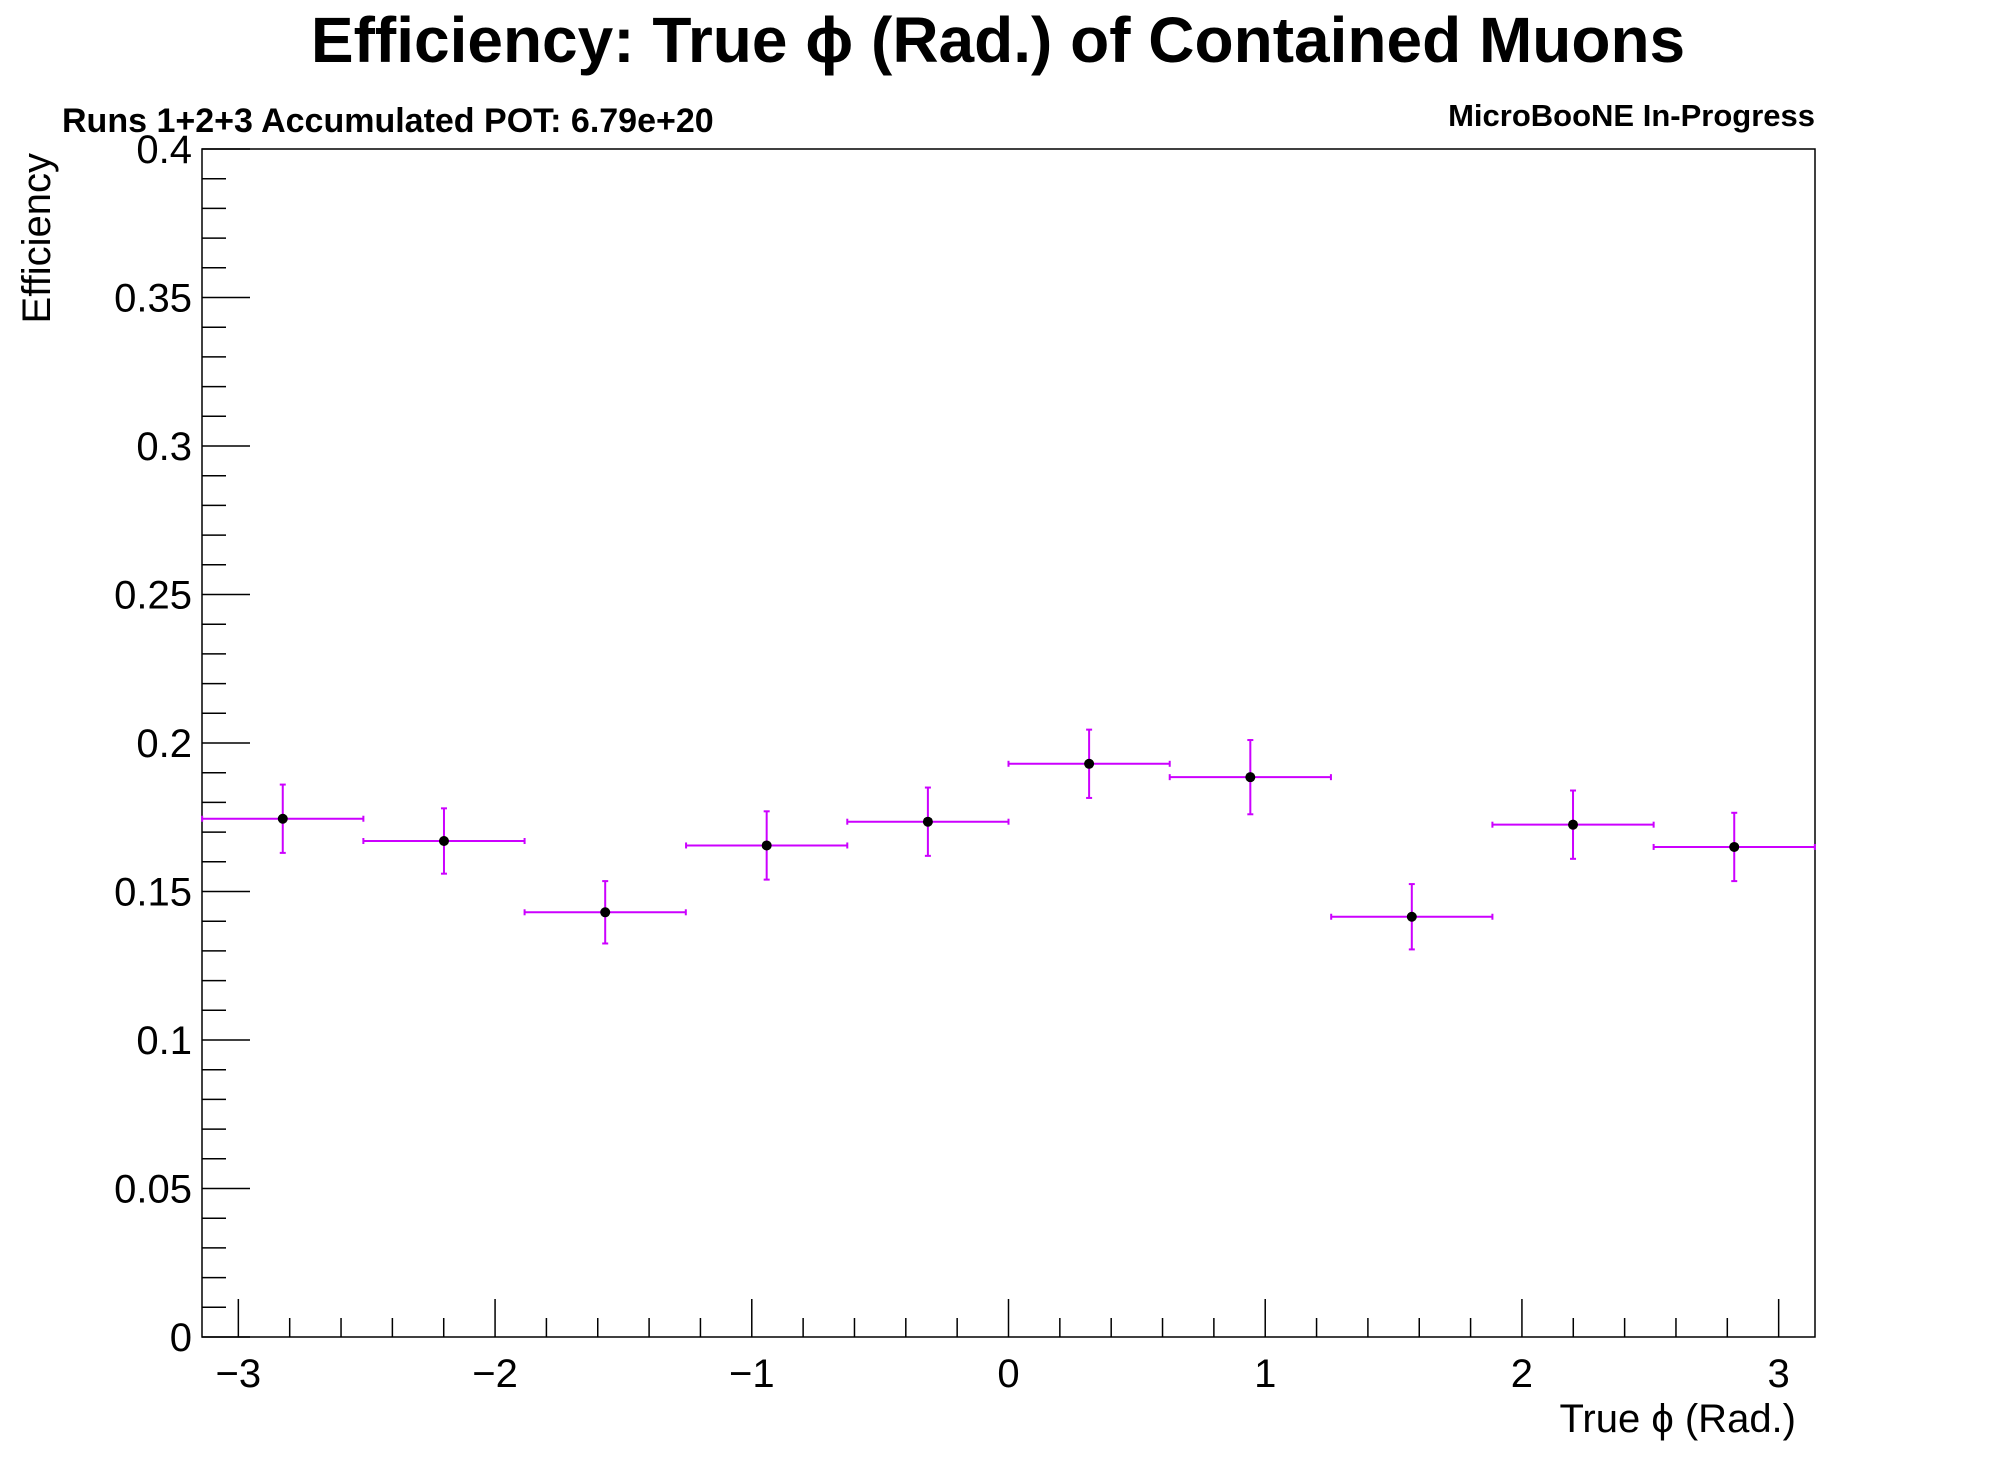 The width and height of the screenshot is (1996, 1472). Describe the element at coordinates (153, 596) in the screenshot. I see `y-tick-label: 0.25` at that location.